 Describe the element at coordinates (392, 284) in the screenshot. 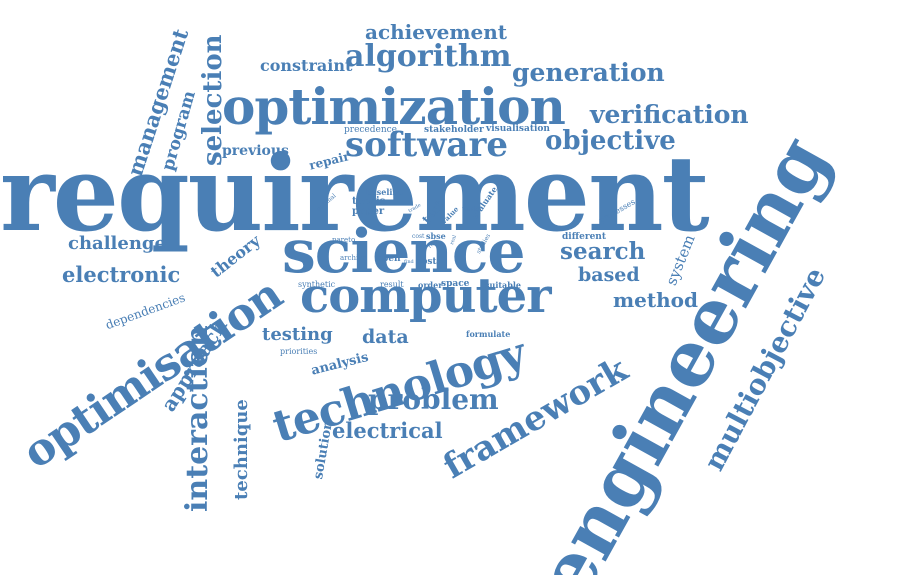

I see `word-result: result` at that location.